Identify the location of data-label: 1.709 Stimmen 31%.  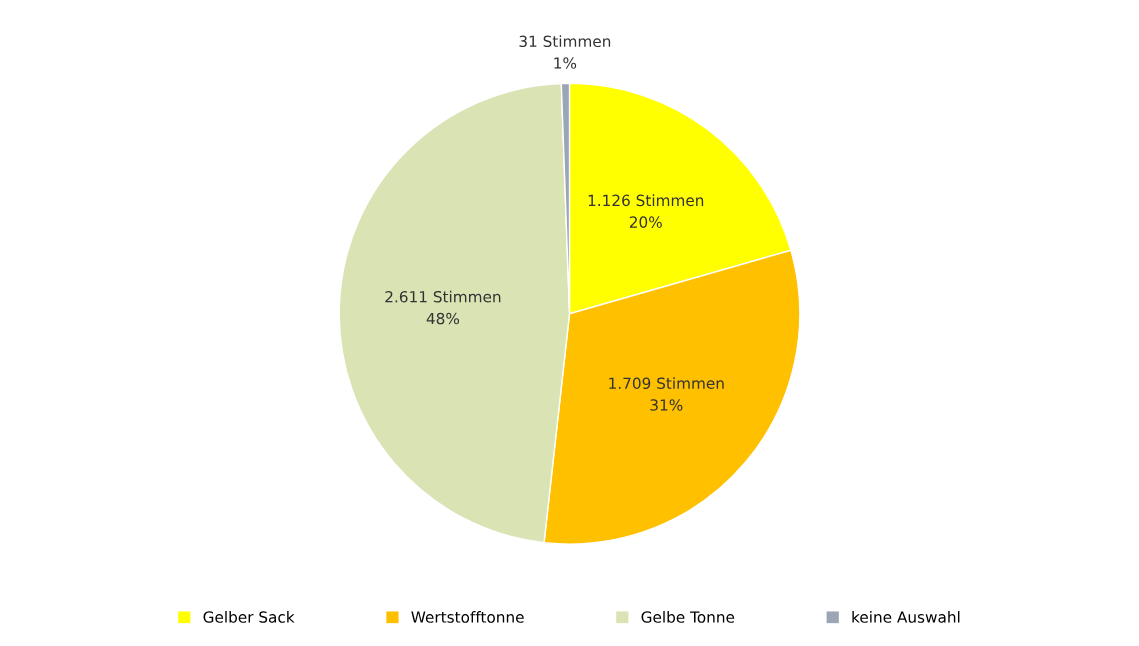
(666, 394).